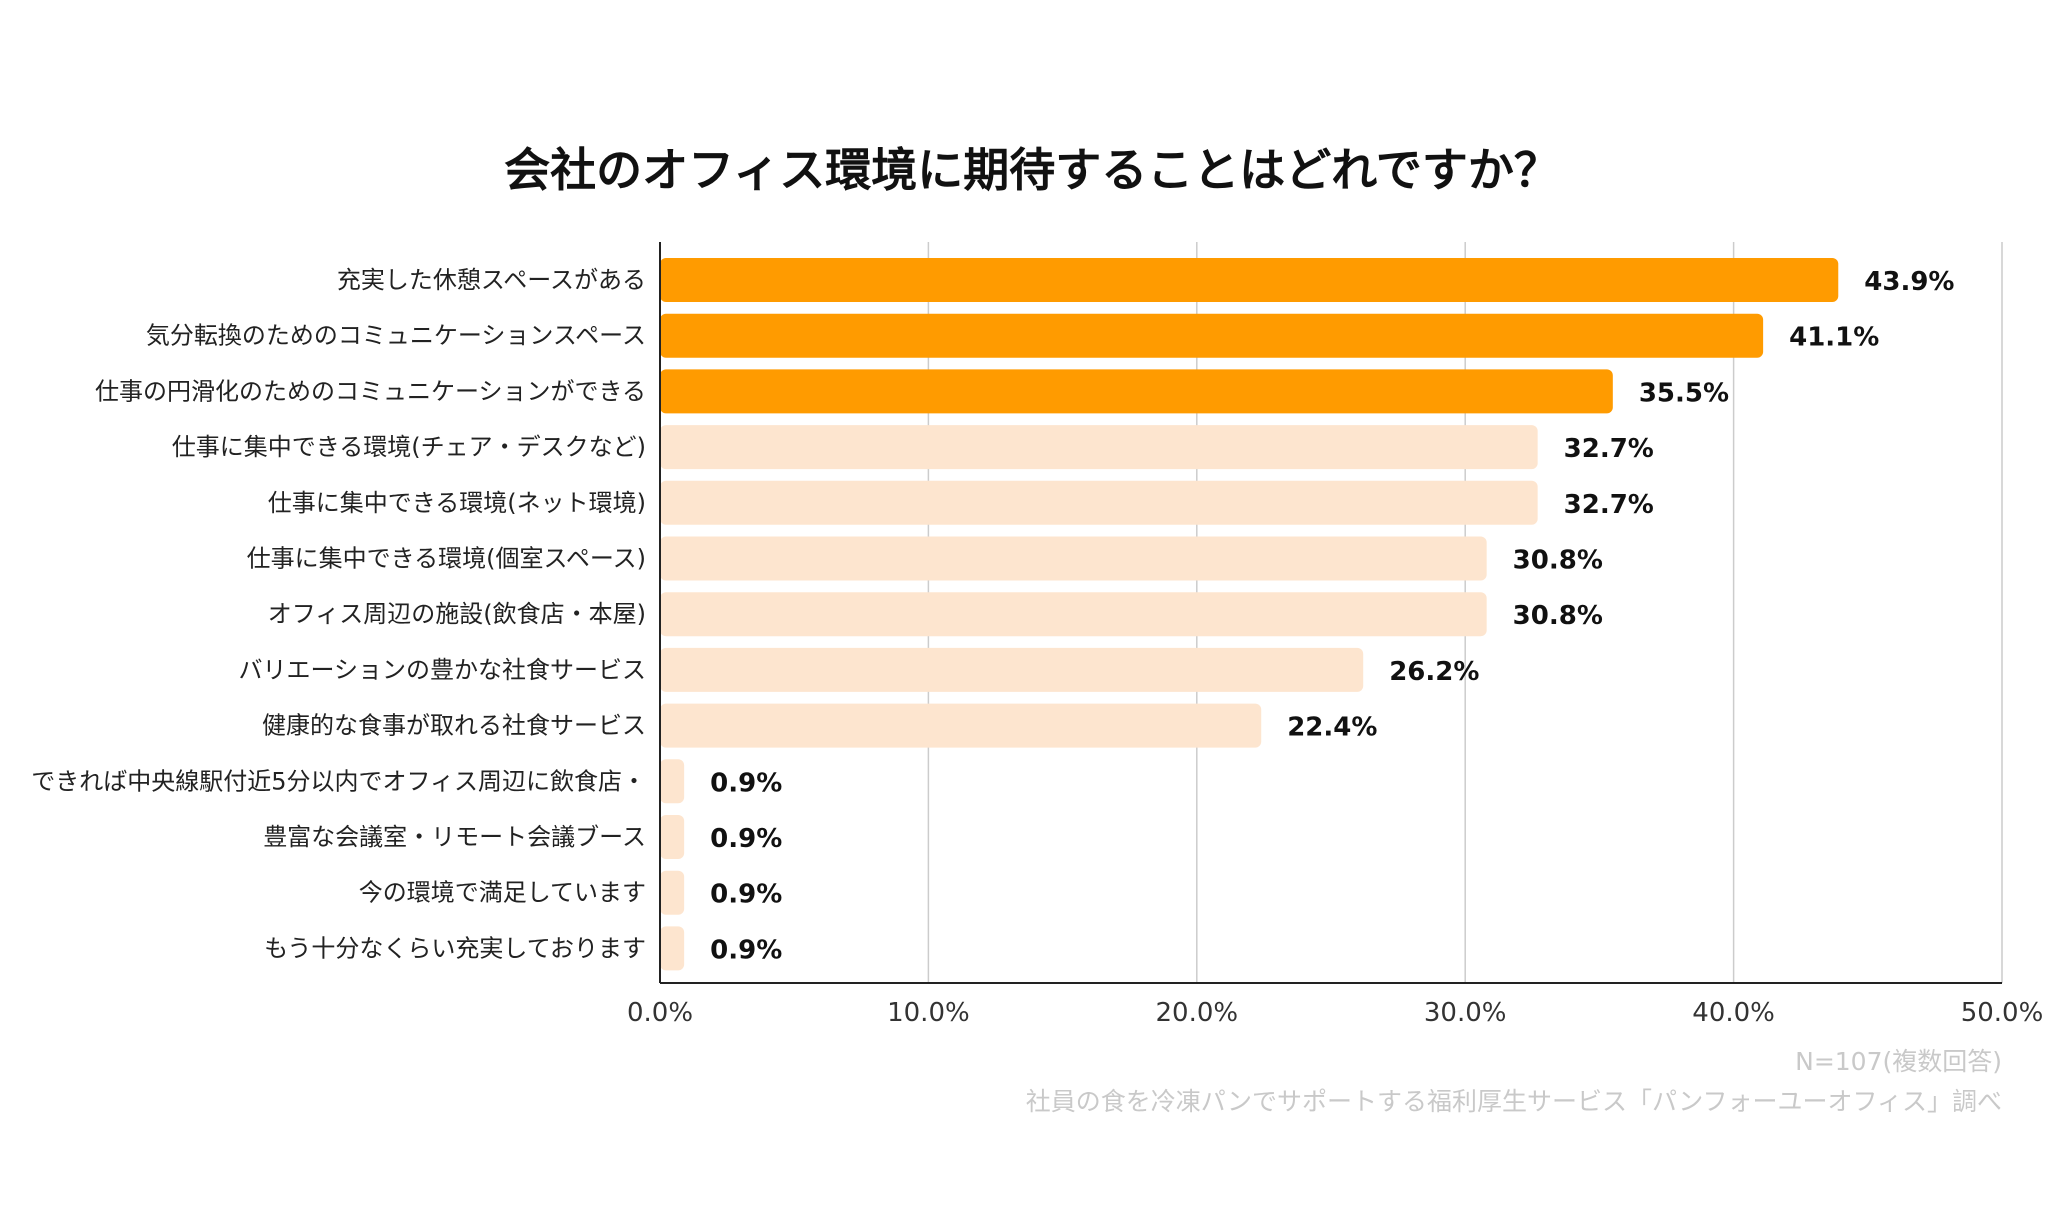  I want to click on category-label: 豊富な会議室・リモート会議ブース, so click(454, 837).